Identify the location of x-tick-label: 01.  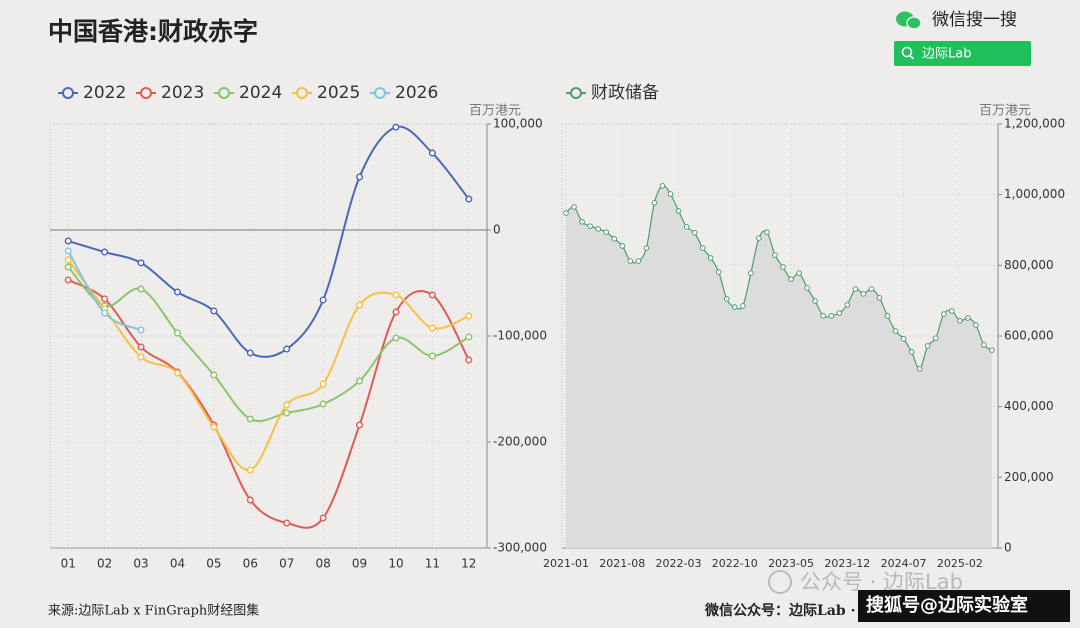
(68, 564).